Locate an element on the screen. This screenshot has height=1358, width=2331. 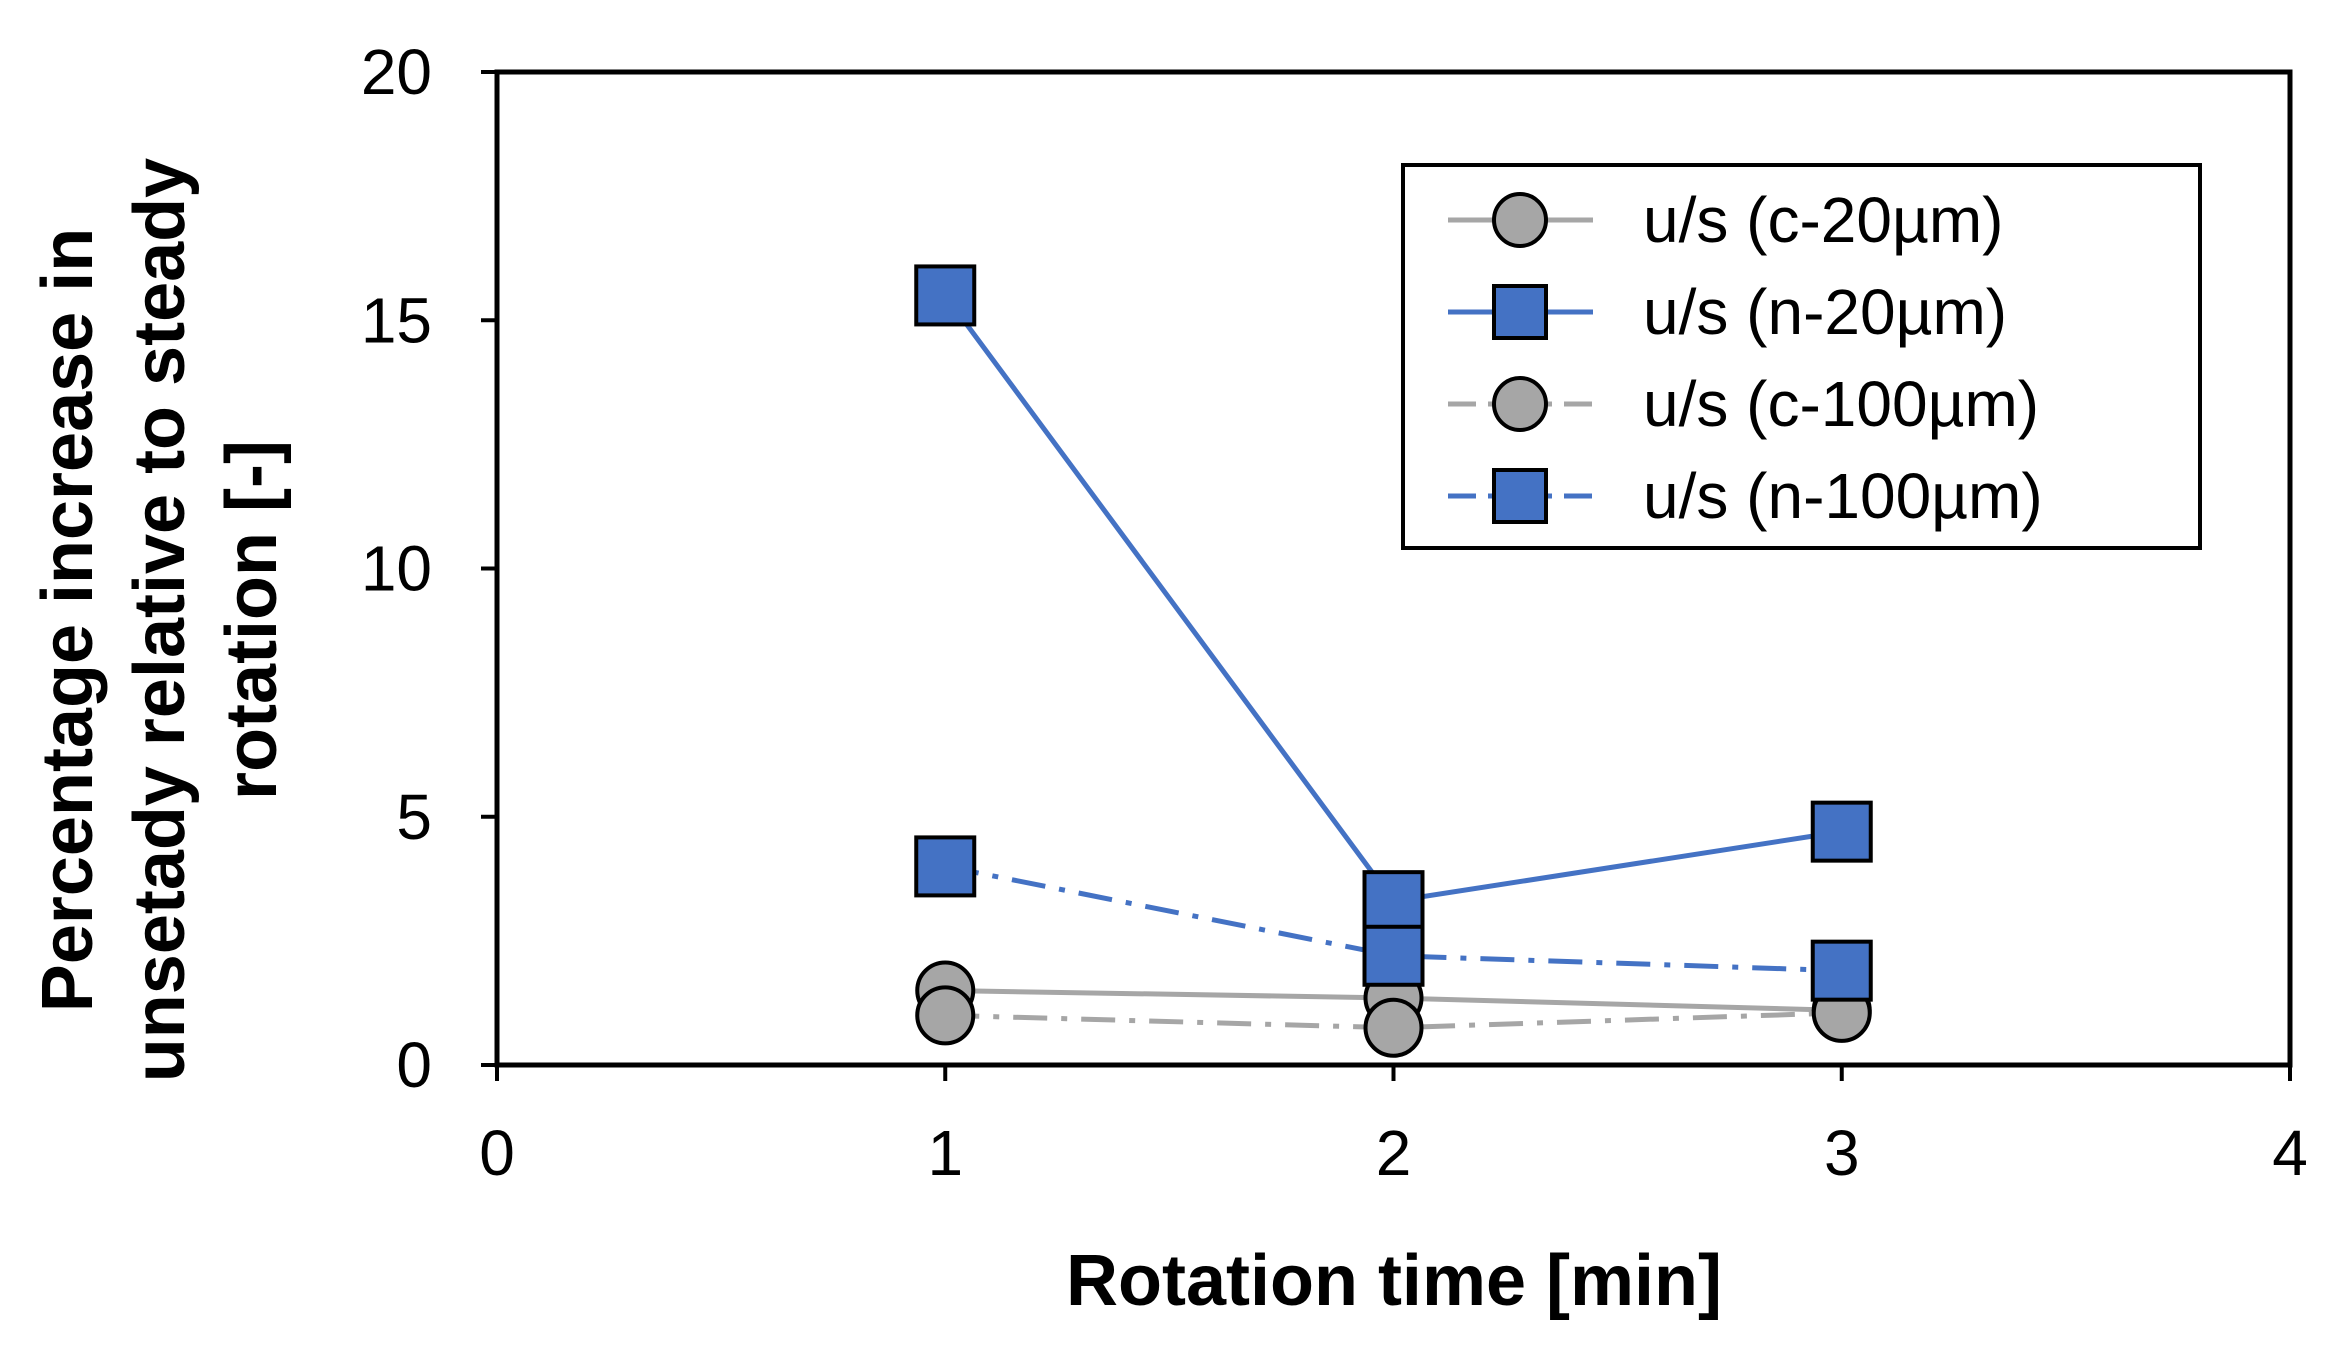
y-tick-label: 10 is located at coordinates (396, 569).